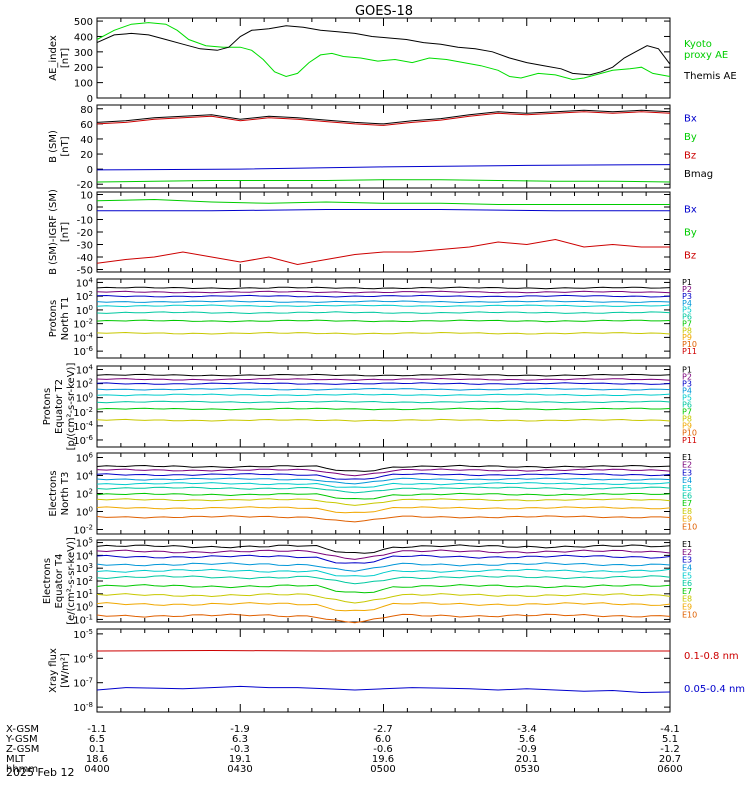 This screenshot has height=800, width=750. What do you see at coordinates (687, 575) in the screenshot?
I see `legend-label: E5` at bounding box center [687, 575].